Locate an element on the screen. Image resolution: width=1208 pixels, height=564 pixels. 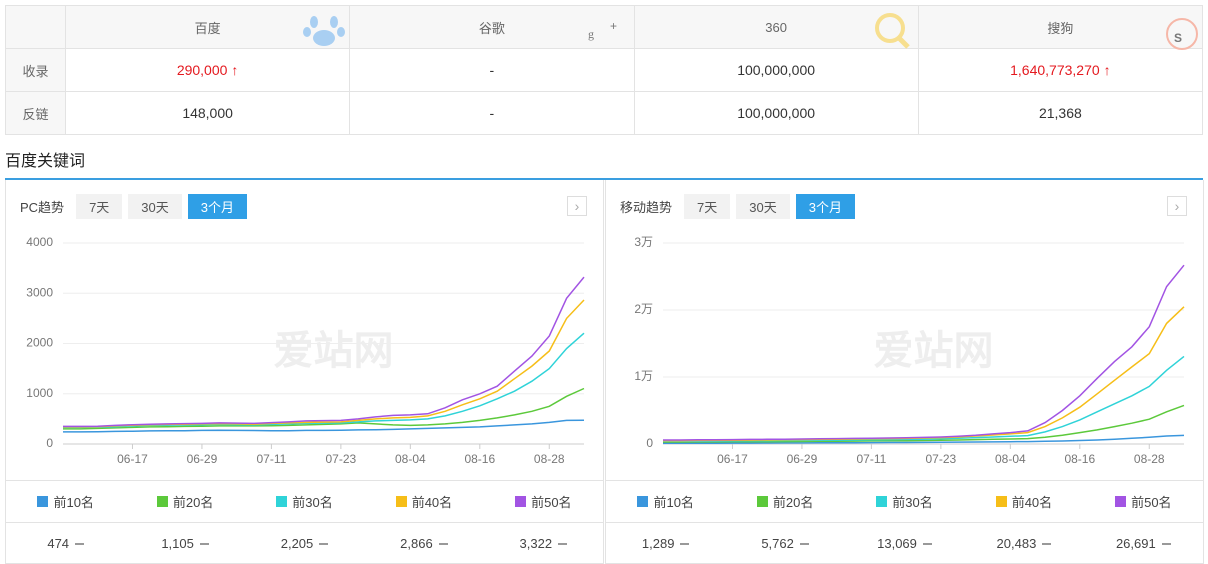
latest-value: 474 is located at coordinates (58, 543).